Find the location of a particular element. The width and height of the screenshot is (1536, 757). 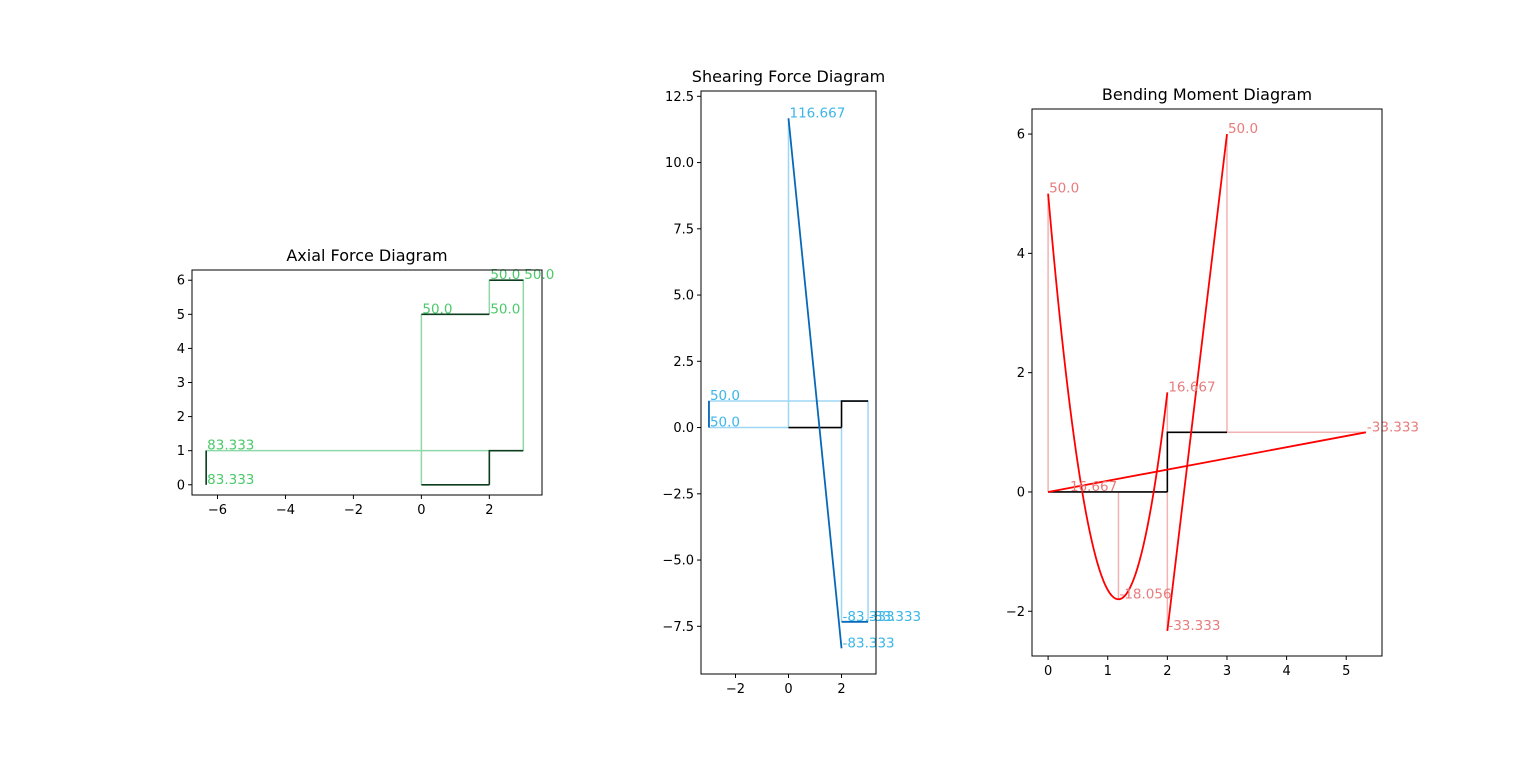

y-tick-label: −7.5 is located at coordinates (678, 627).